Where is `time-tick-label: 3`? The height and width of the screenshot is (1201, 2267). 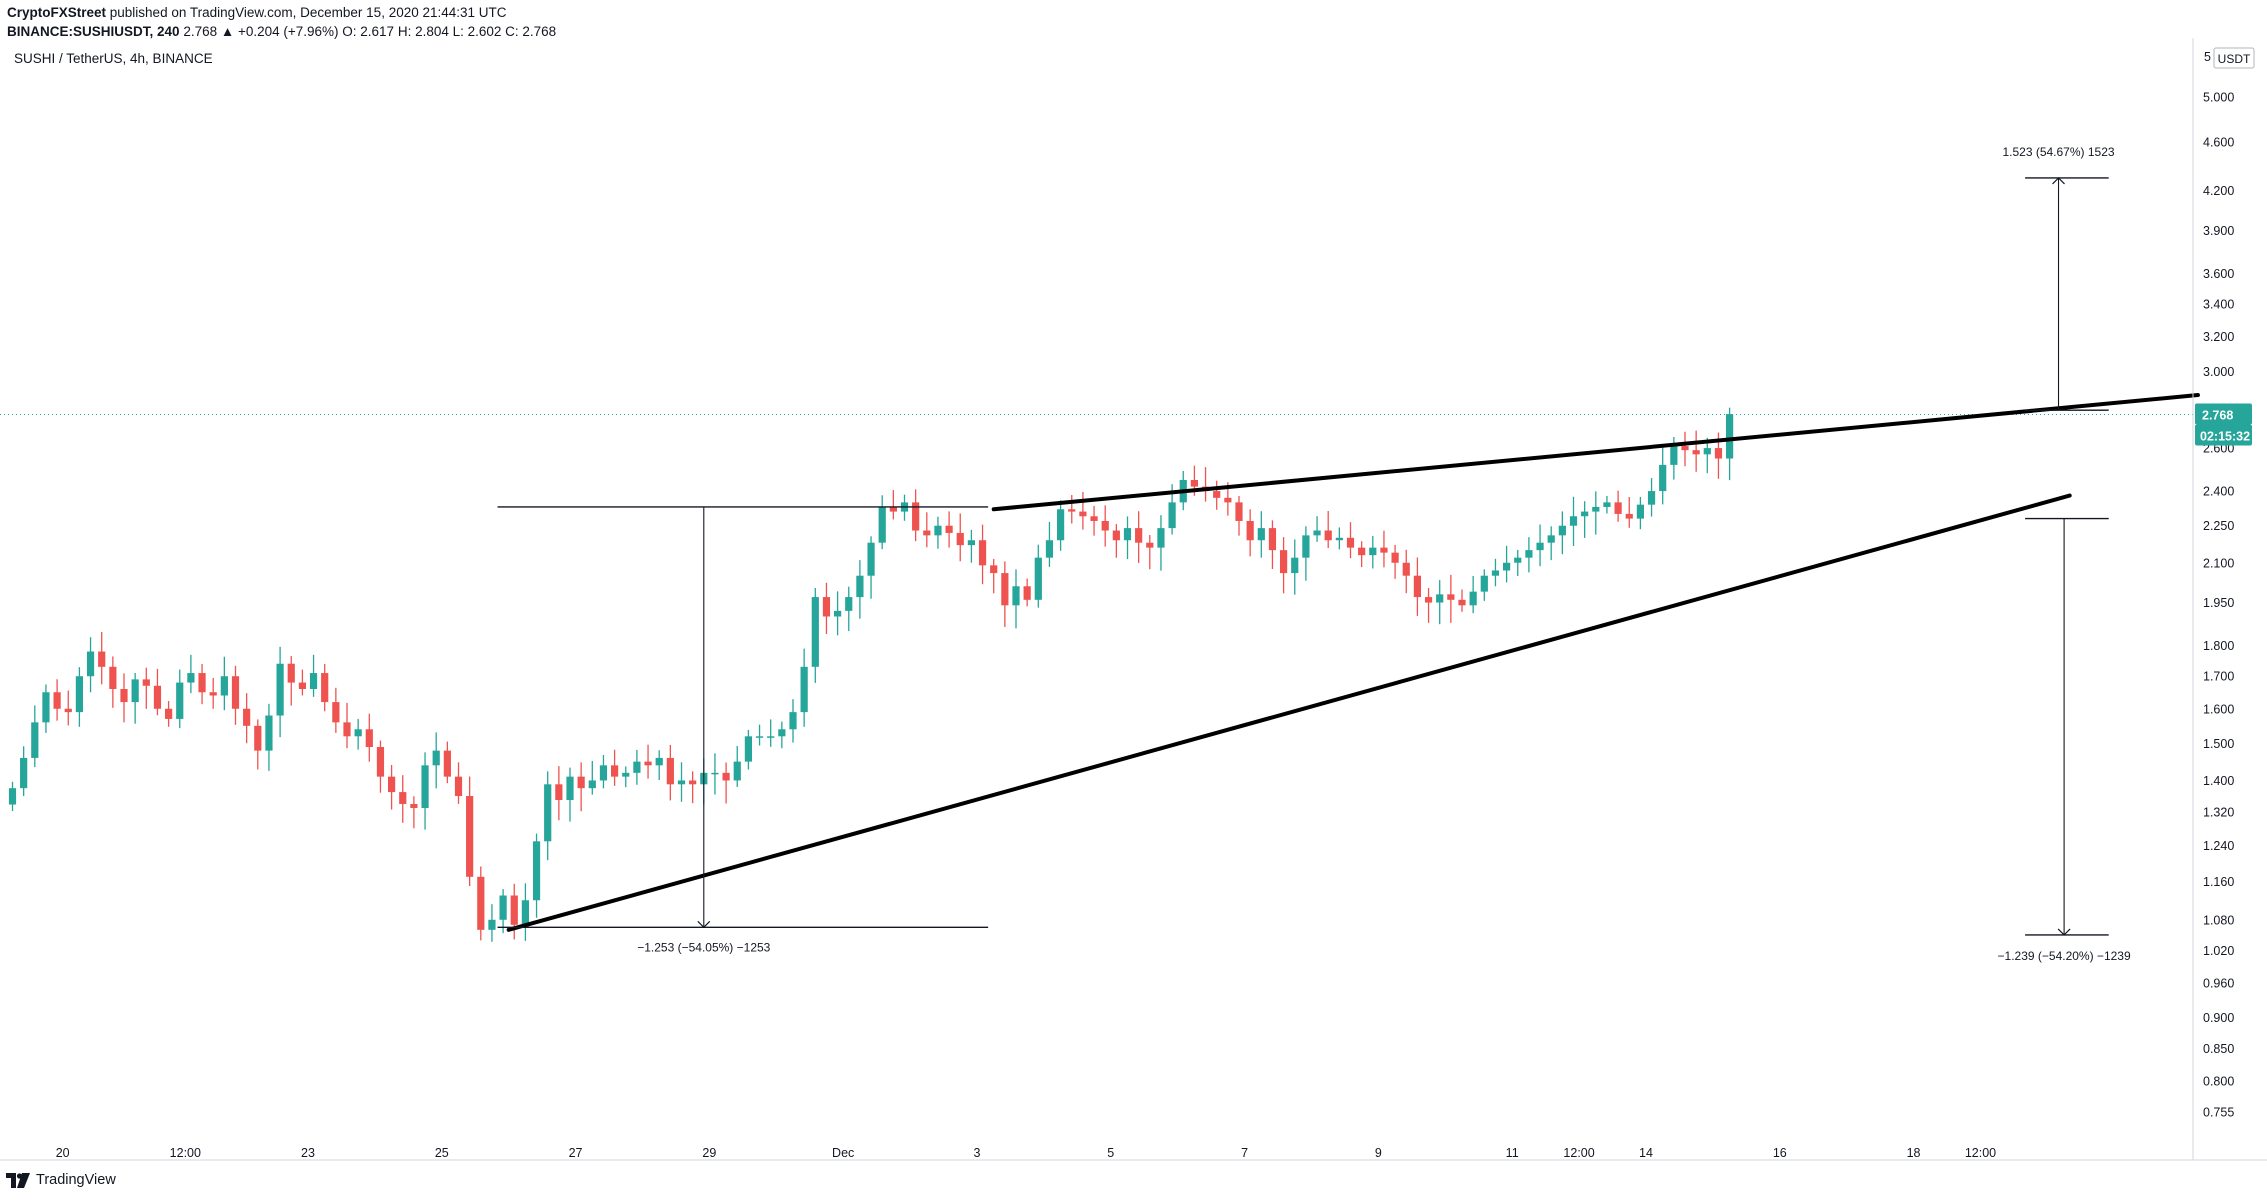 time-tick-label: 3 is located at coordinates (976, 1153).